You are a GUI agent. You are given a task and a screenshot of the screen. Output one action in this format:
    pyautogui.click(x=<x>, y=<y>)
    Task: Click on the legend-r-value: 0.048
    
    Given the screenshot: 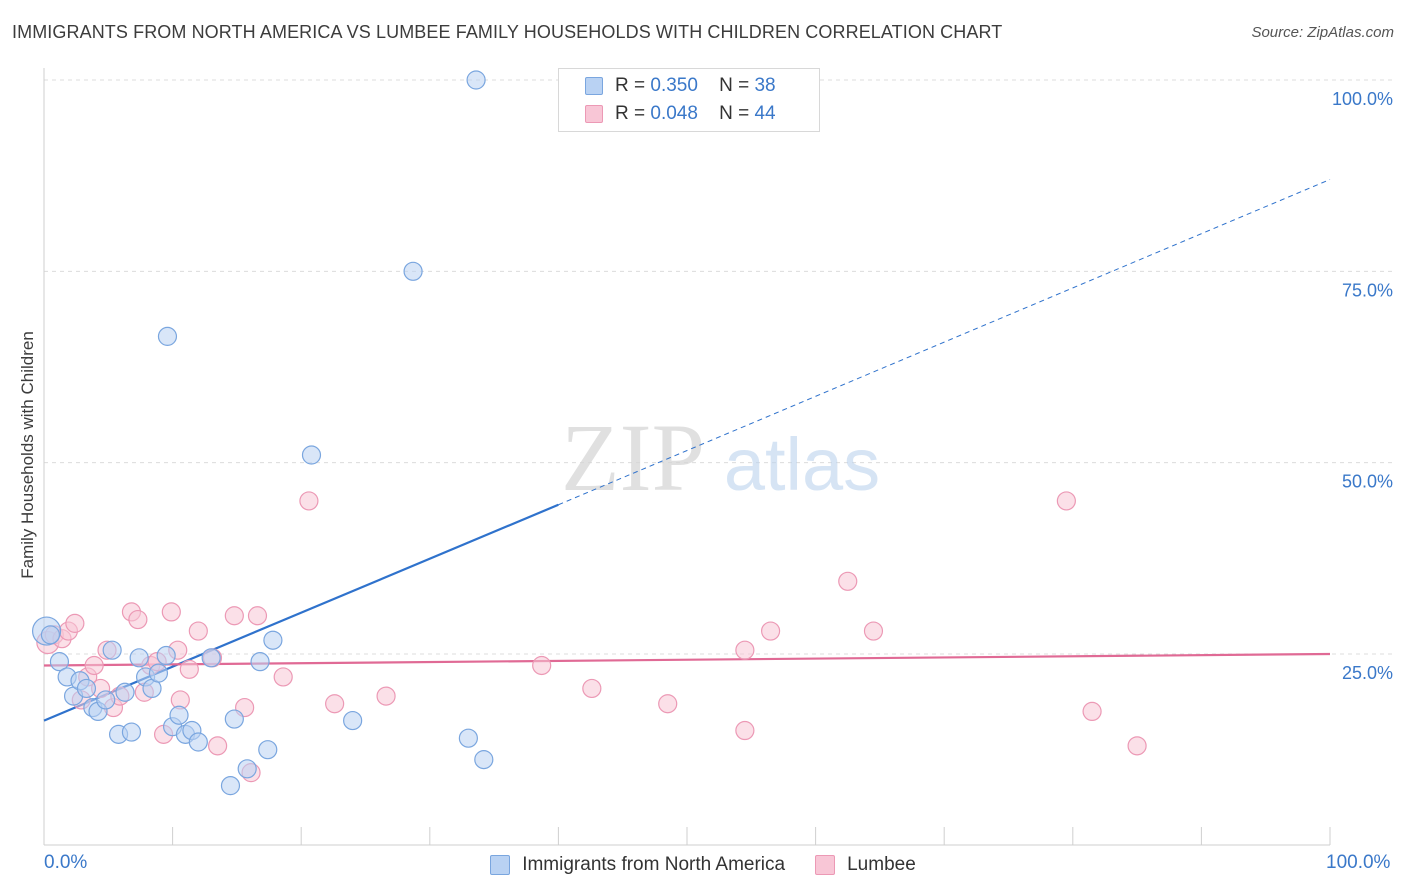 What is the action you would take?
    pyautogui.click(x=674, y=113)
    